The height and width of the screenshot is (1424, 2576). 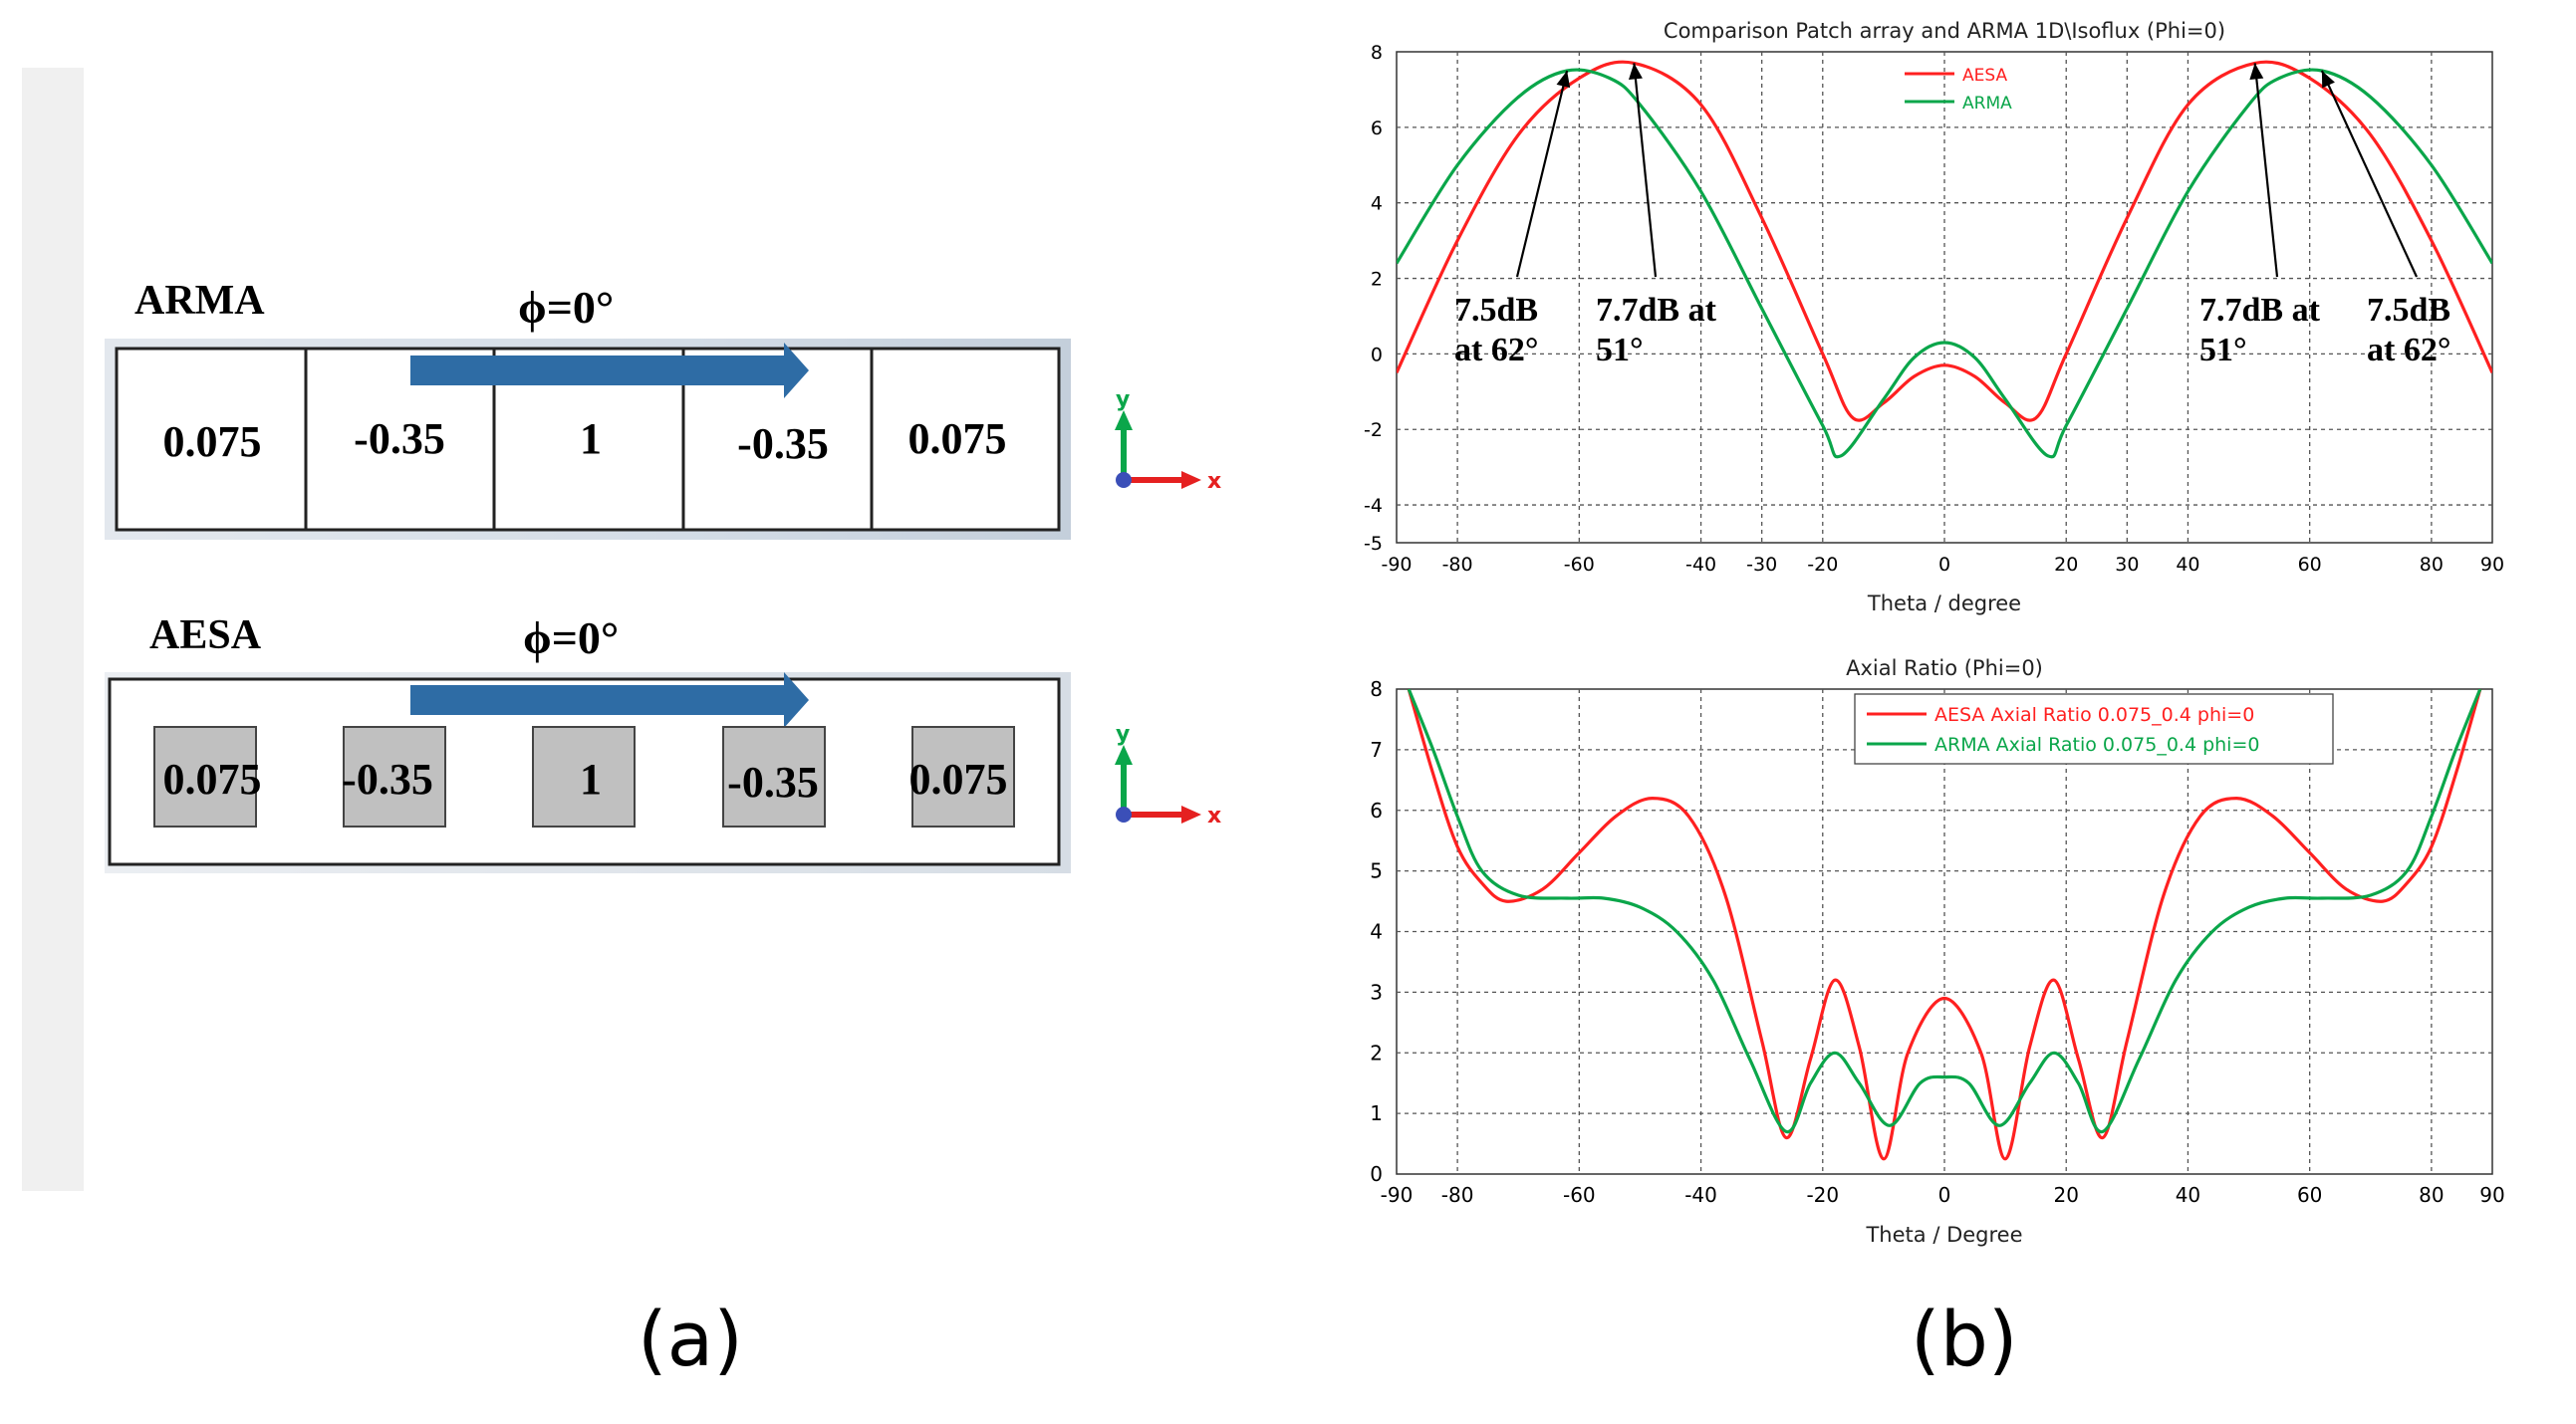 I want to click on x-axis-label: Theta / Degree, so click(x=1943, y=1235).